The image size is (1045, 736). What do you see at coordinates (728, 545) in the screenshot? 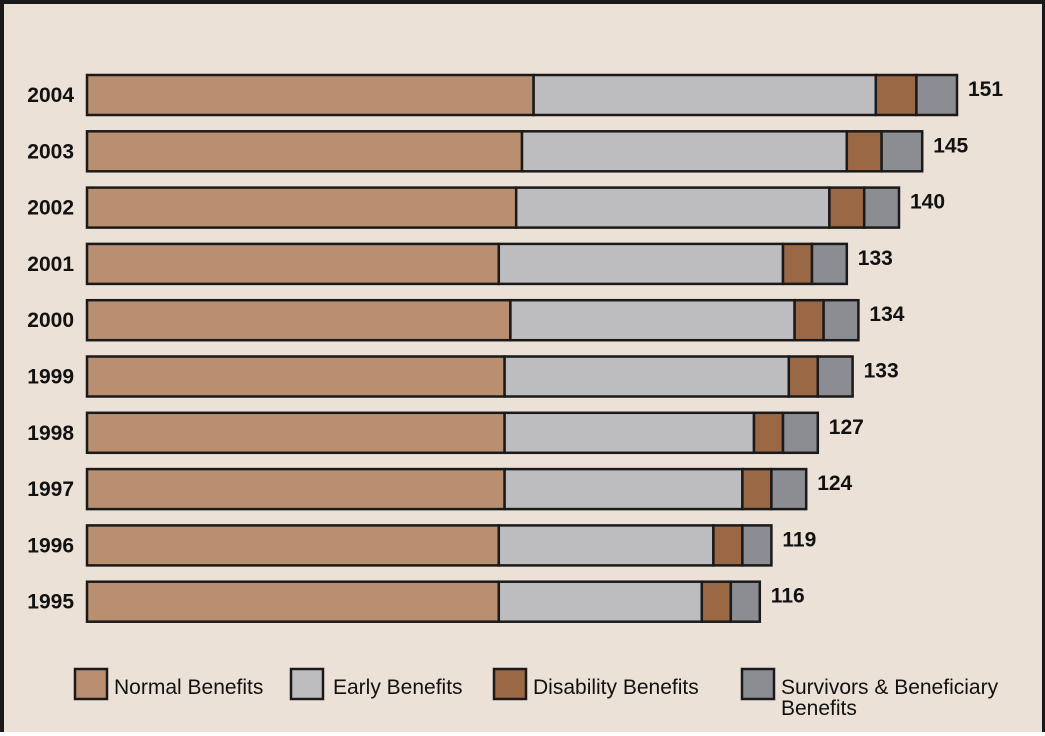
I see `bar-segment-1996-disability-benefits` at bounding box center [728, 545].